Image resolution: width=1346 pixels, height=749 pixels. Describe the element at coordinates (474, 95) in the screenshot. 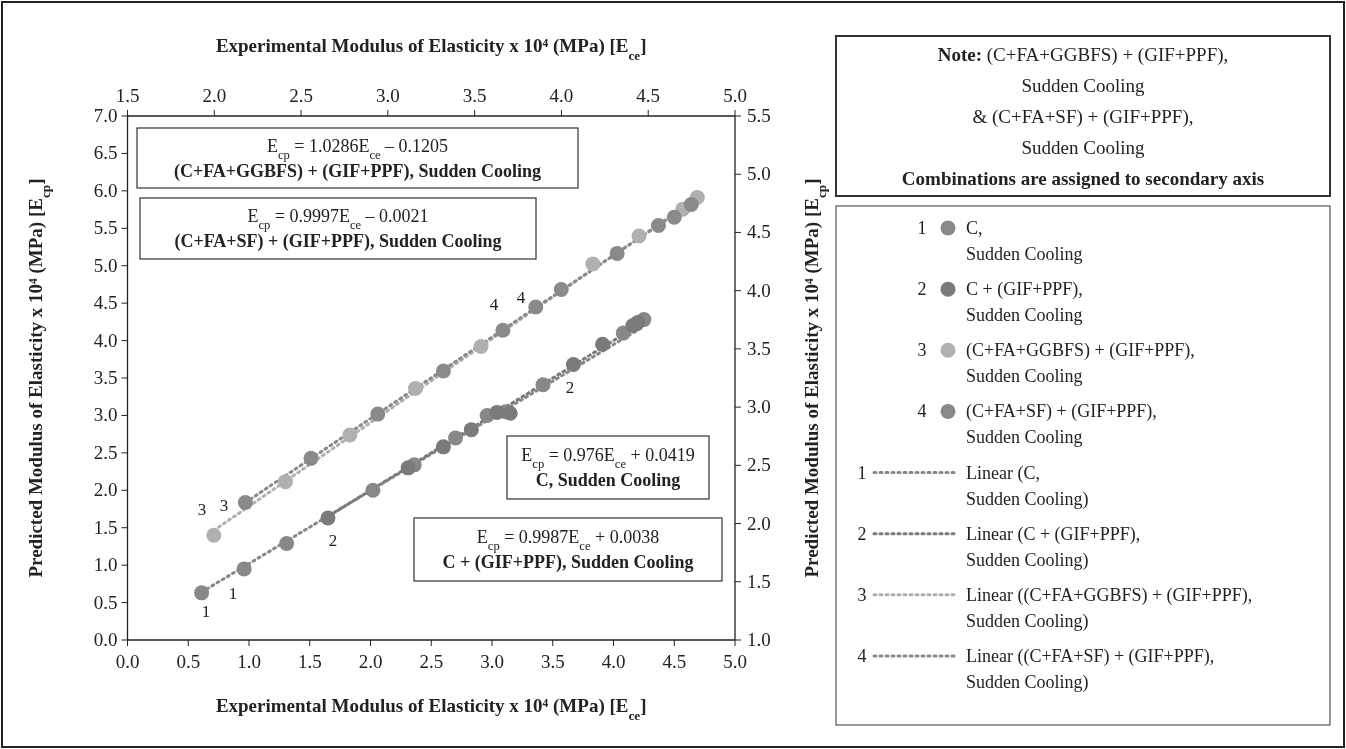

I see `x2-tick-label: 3.5` at that location.